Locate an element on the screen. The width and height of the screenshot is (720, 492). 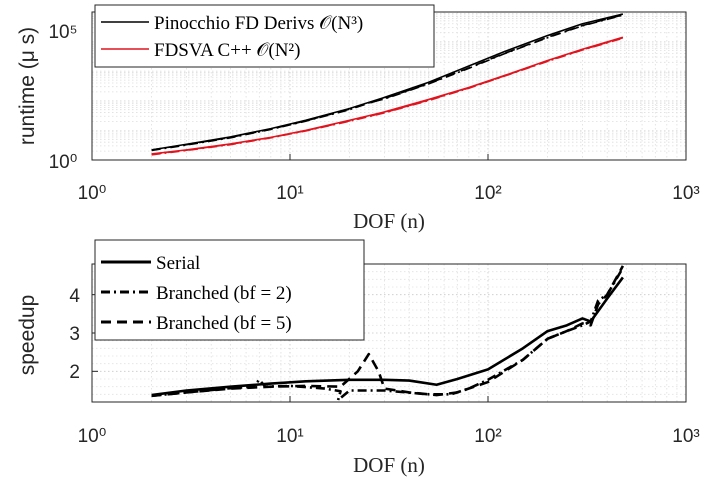
runtime-xtick-label: 10⁰ is located at coordinates (92, 193).